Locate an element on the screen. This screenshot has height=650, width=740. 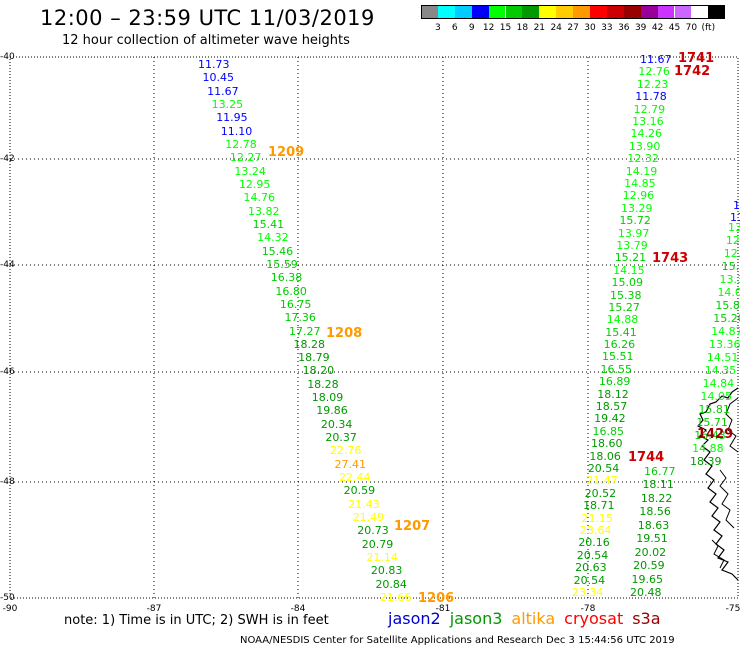
wave-value: 20.83 is located at coordinates (386, 571).